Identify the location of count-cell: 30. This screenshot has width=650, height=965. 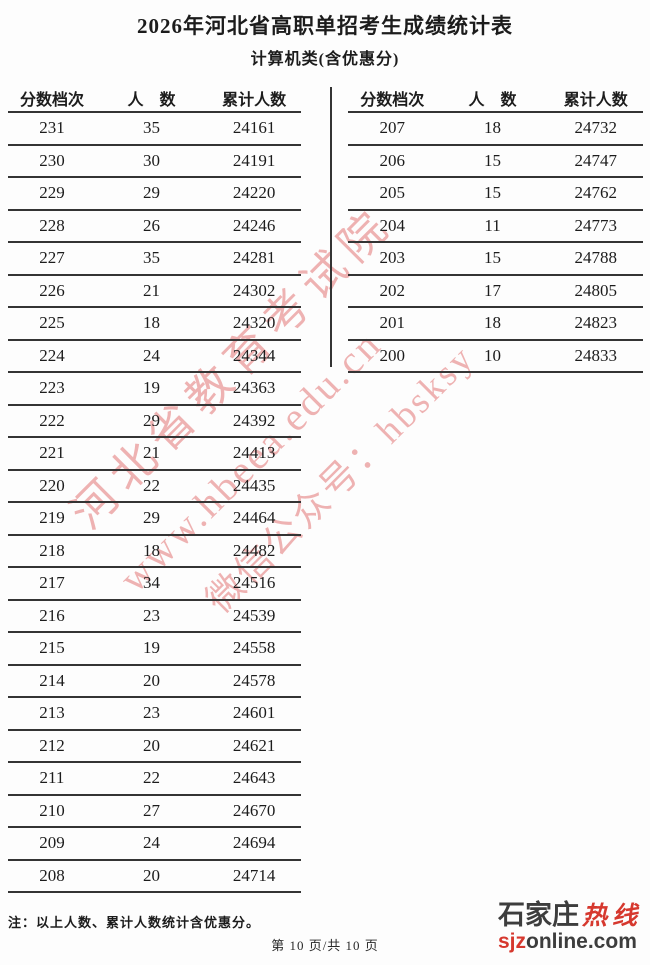
(152, 160).